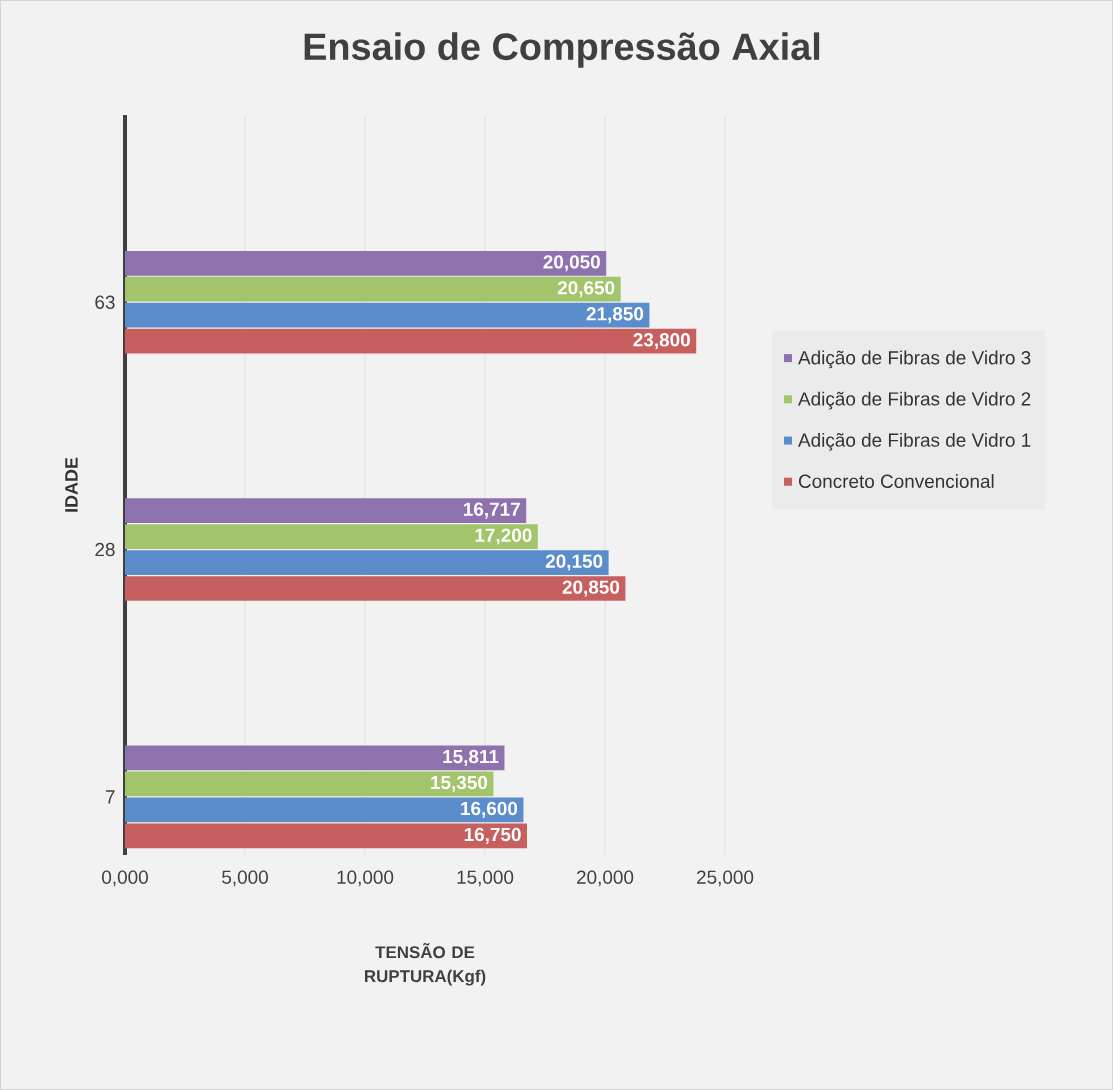  What do you see at coordinates (725, 878) in the screenshot?
I see `x-tick-label: 25,000` at bounding box center [725, 878].